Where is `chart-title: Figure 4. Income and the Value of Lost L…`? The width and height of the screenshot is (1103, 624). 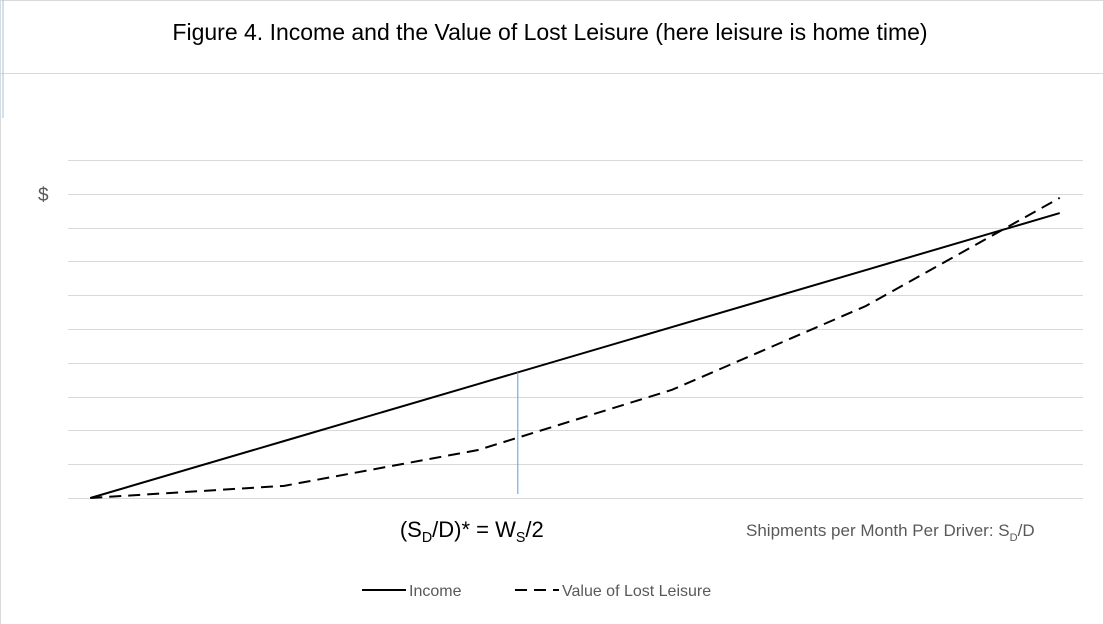 chart-title: Figure 4. Income and the Value of Lost L… is located at coordinates (549, 32).